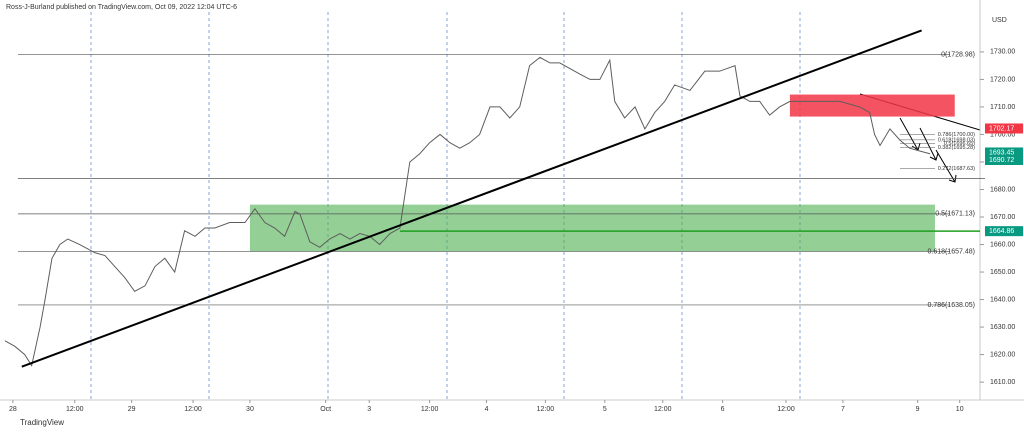 The width and height of the screenshot is (1024, 437). What do you see at coordinates (956, 169) in the screenshot?
I see `fib-label: 0.272(1687.63)` at bounding box center [956, 169].